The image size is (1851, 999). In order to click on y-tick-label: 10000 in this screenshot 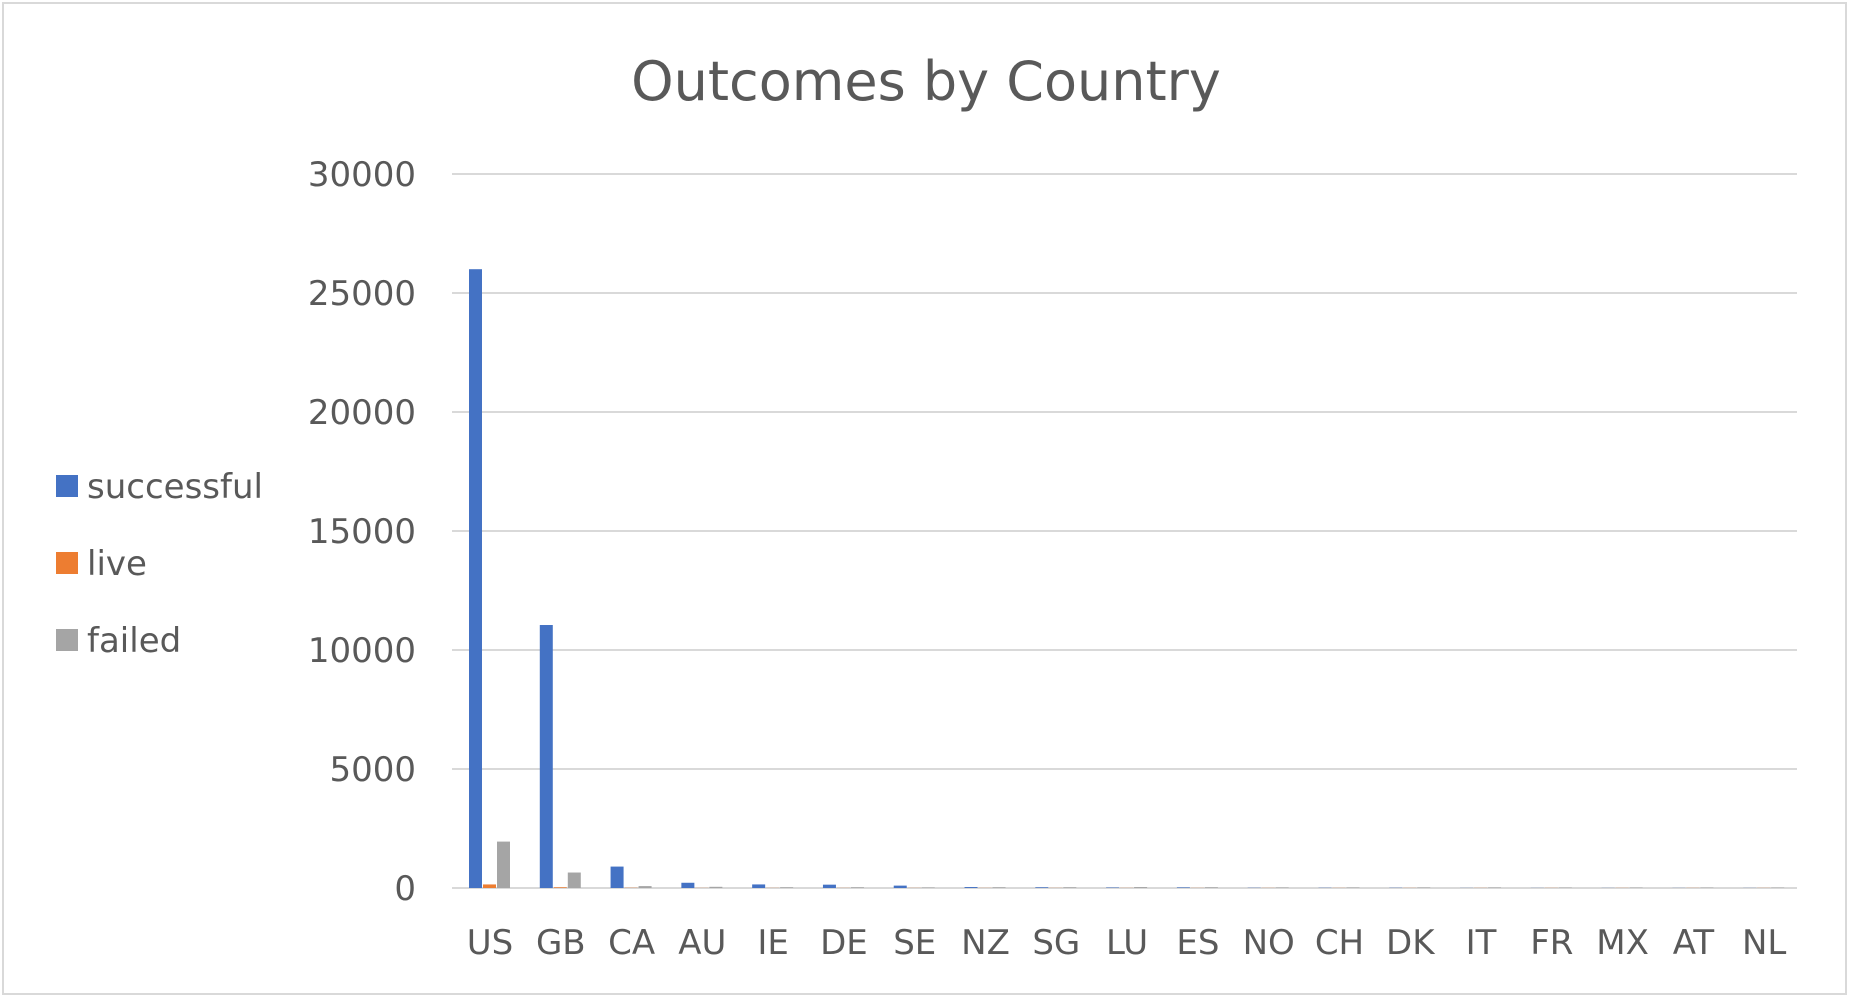, I will do `click(362, 651)`.